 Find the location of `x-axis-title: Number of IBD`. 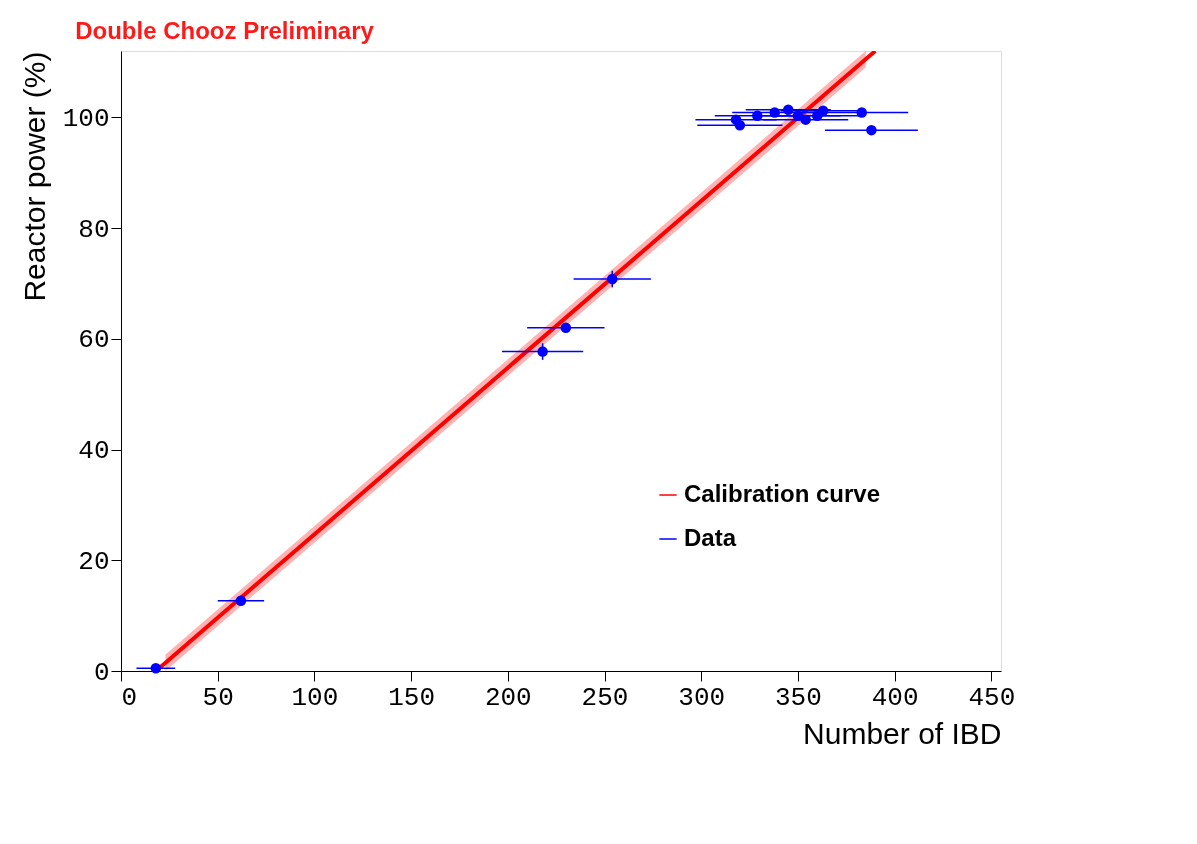

x-axis-title: Number of IBD is located at coordinates (902, 733).